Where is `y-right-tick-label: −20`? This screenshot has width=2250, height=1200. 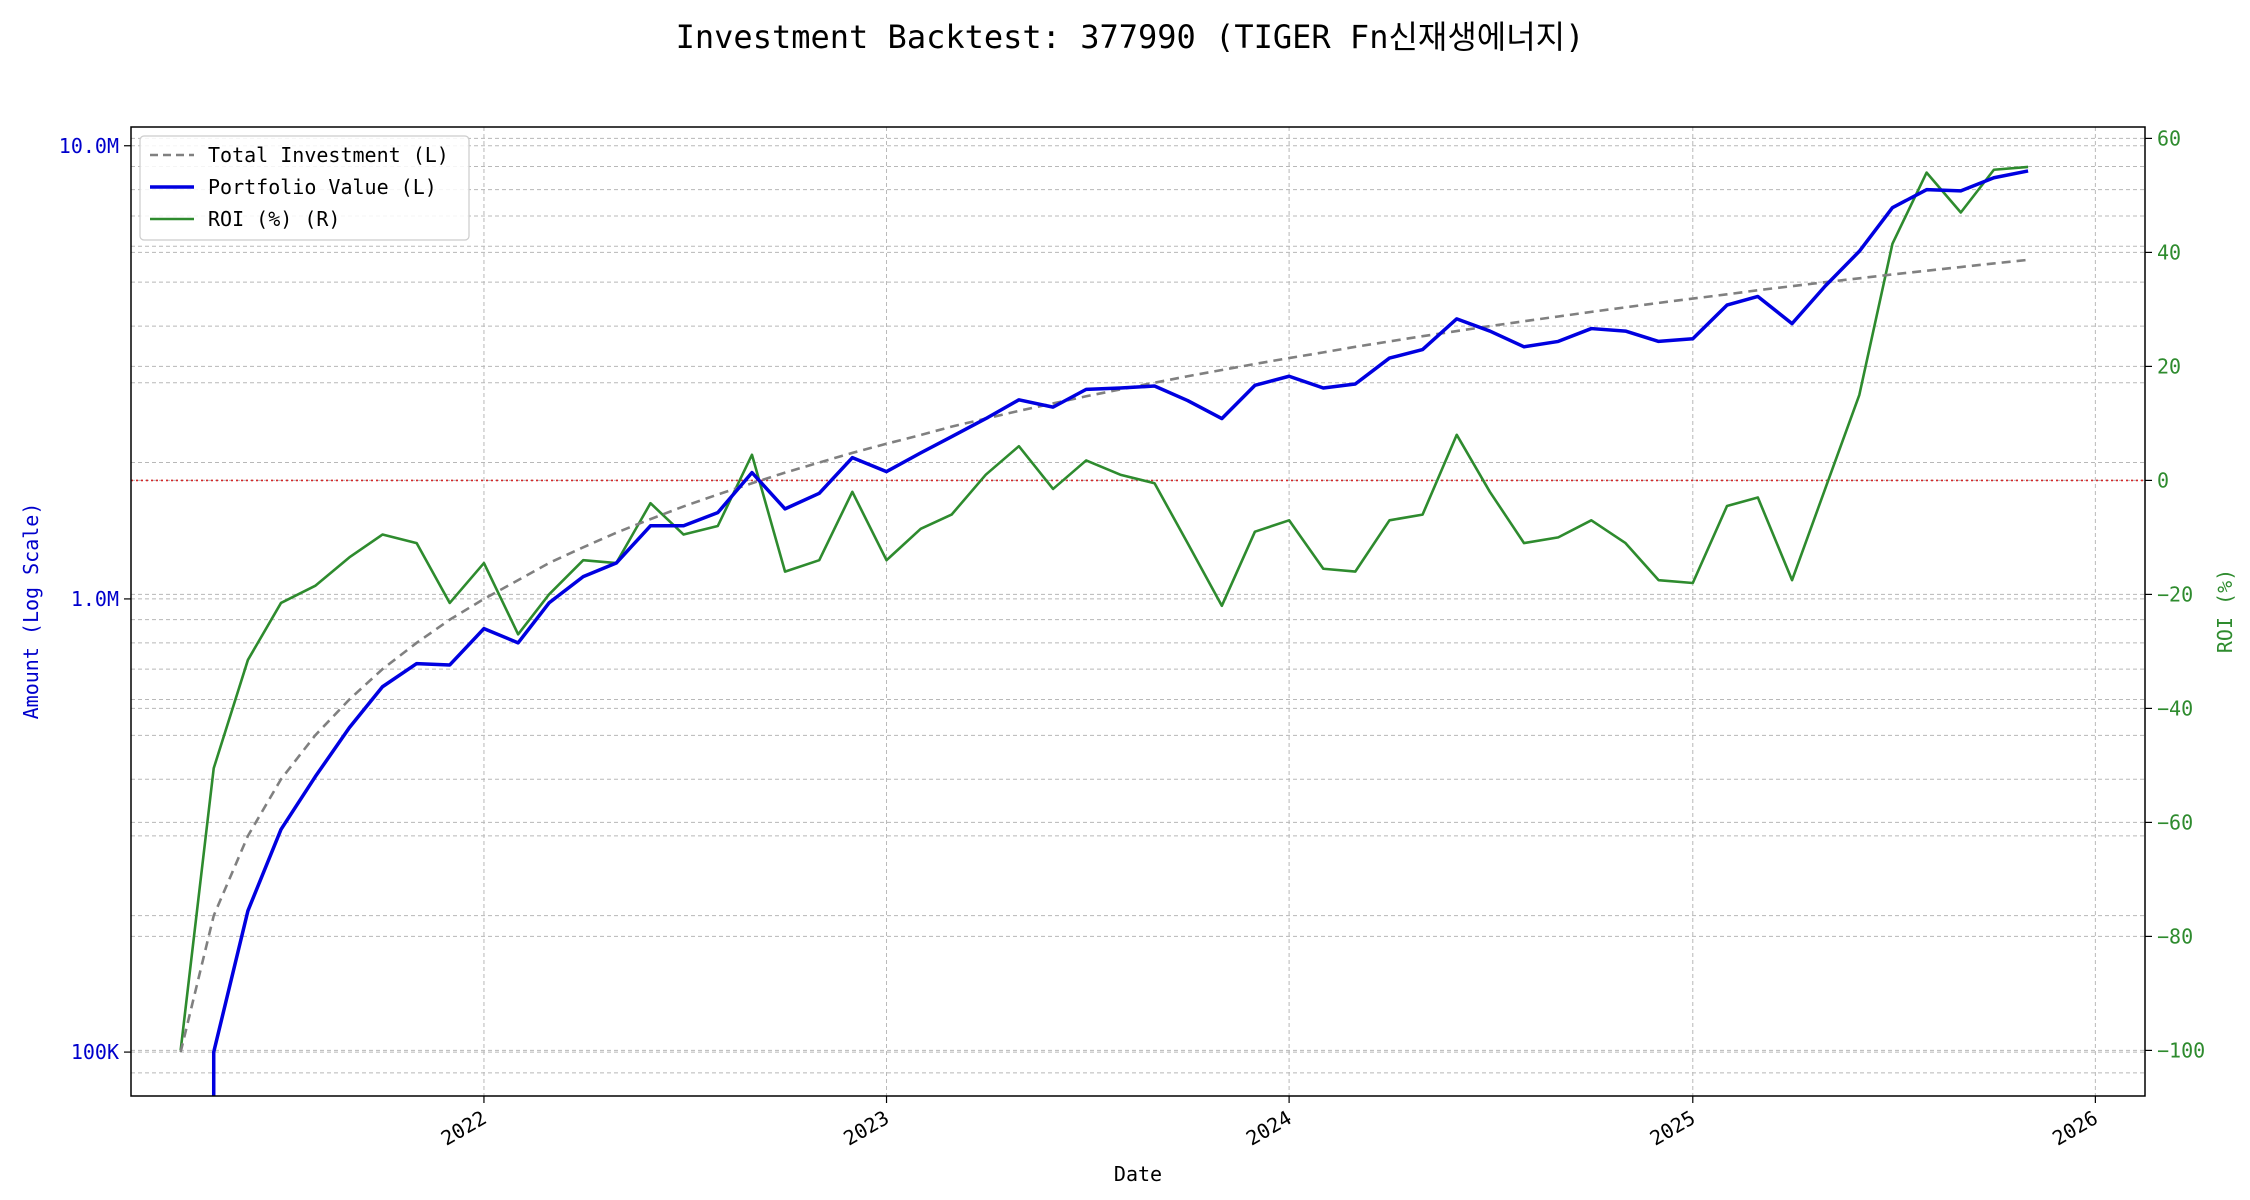
y-right-tick-label: −20 is located at coordinates (2175, 594).